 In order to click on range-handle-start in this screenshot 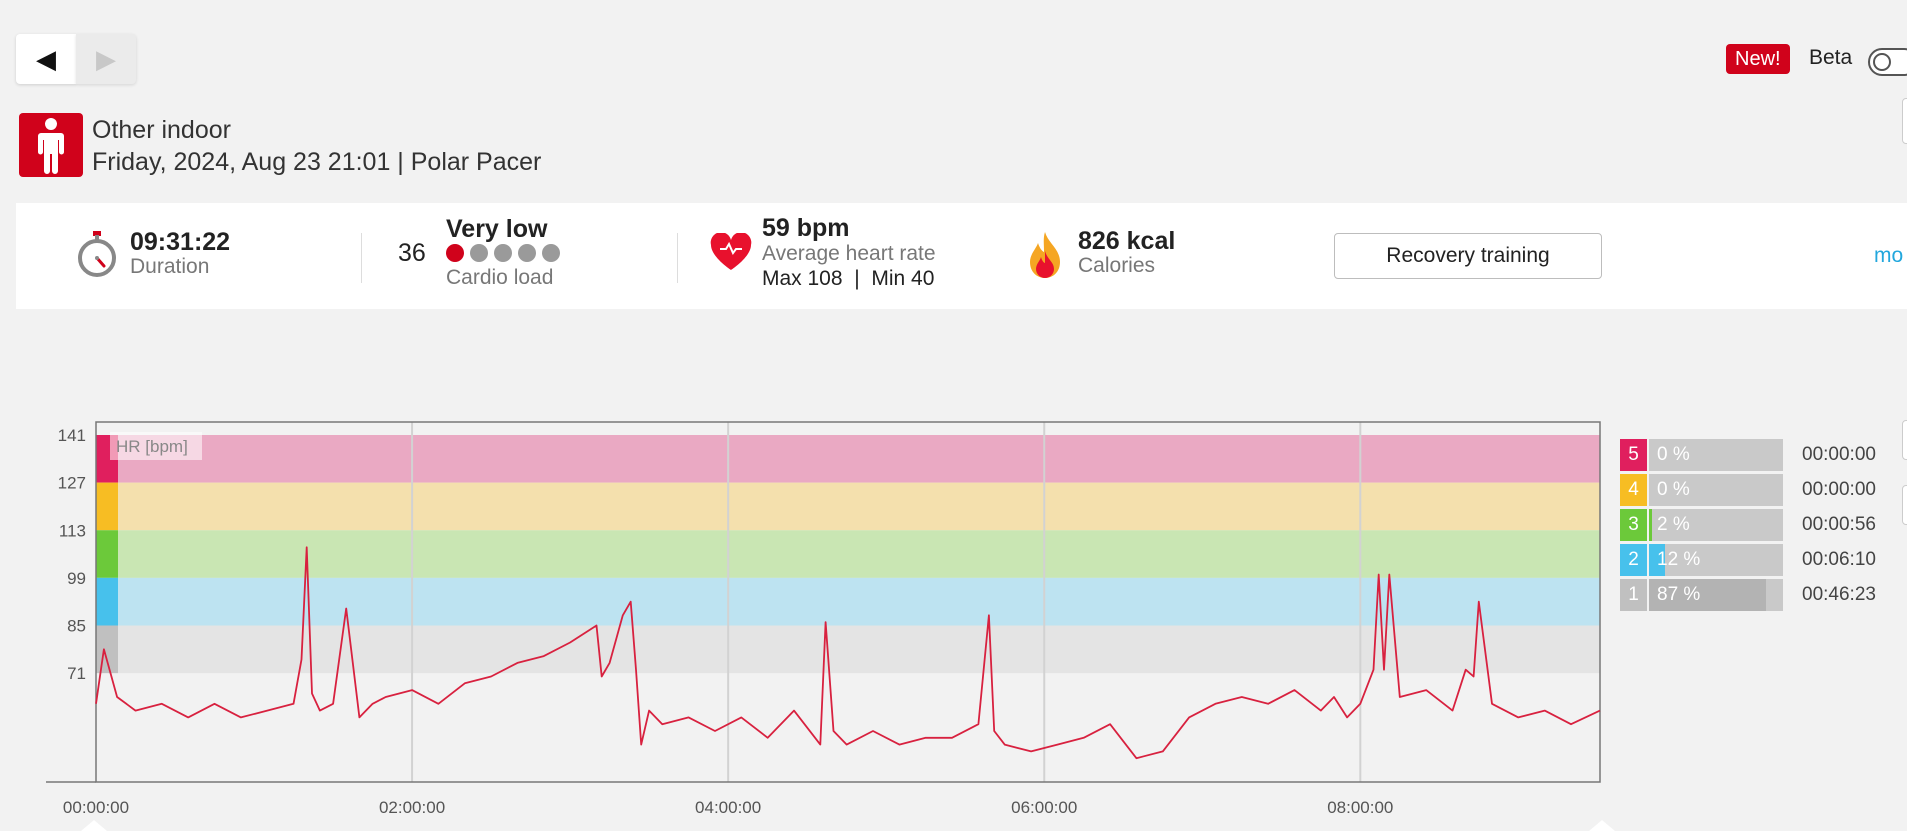, I will do `click(94, 825)`.